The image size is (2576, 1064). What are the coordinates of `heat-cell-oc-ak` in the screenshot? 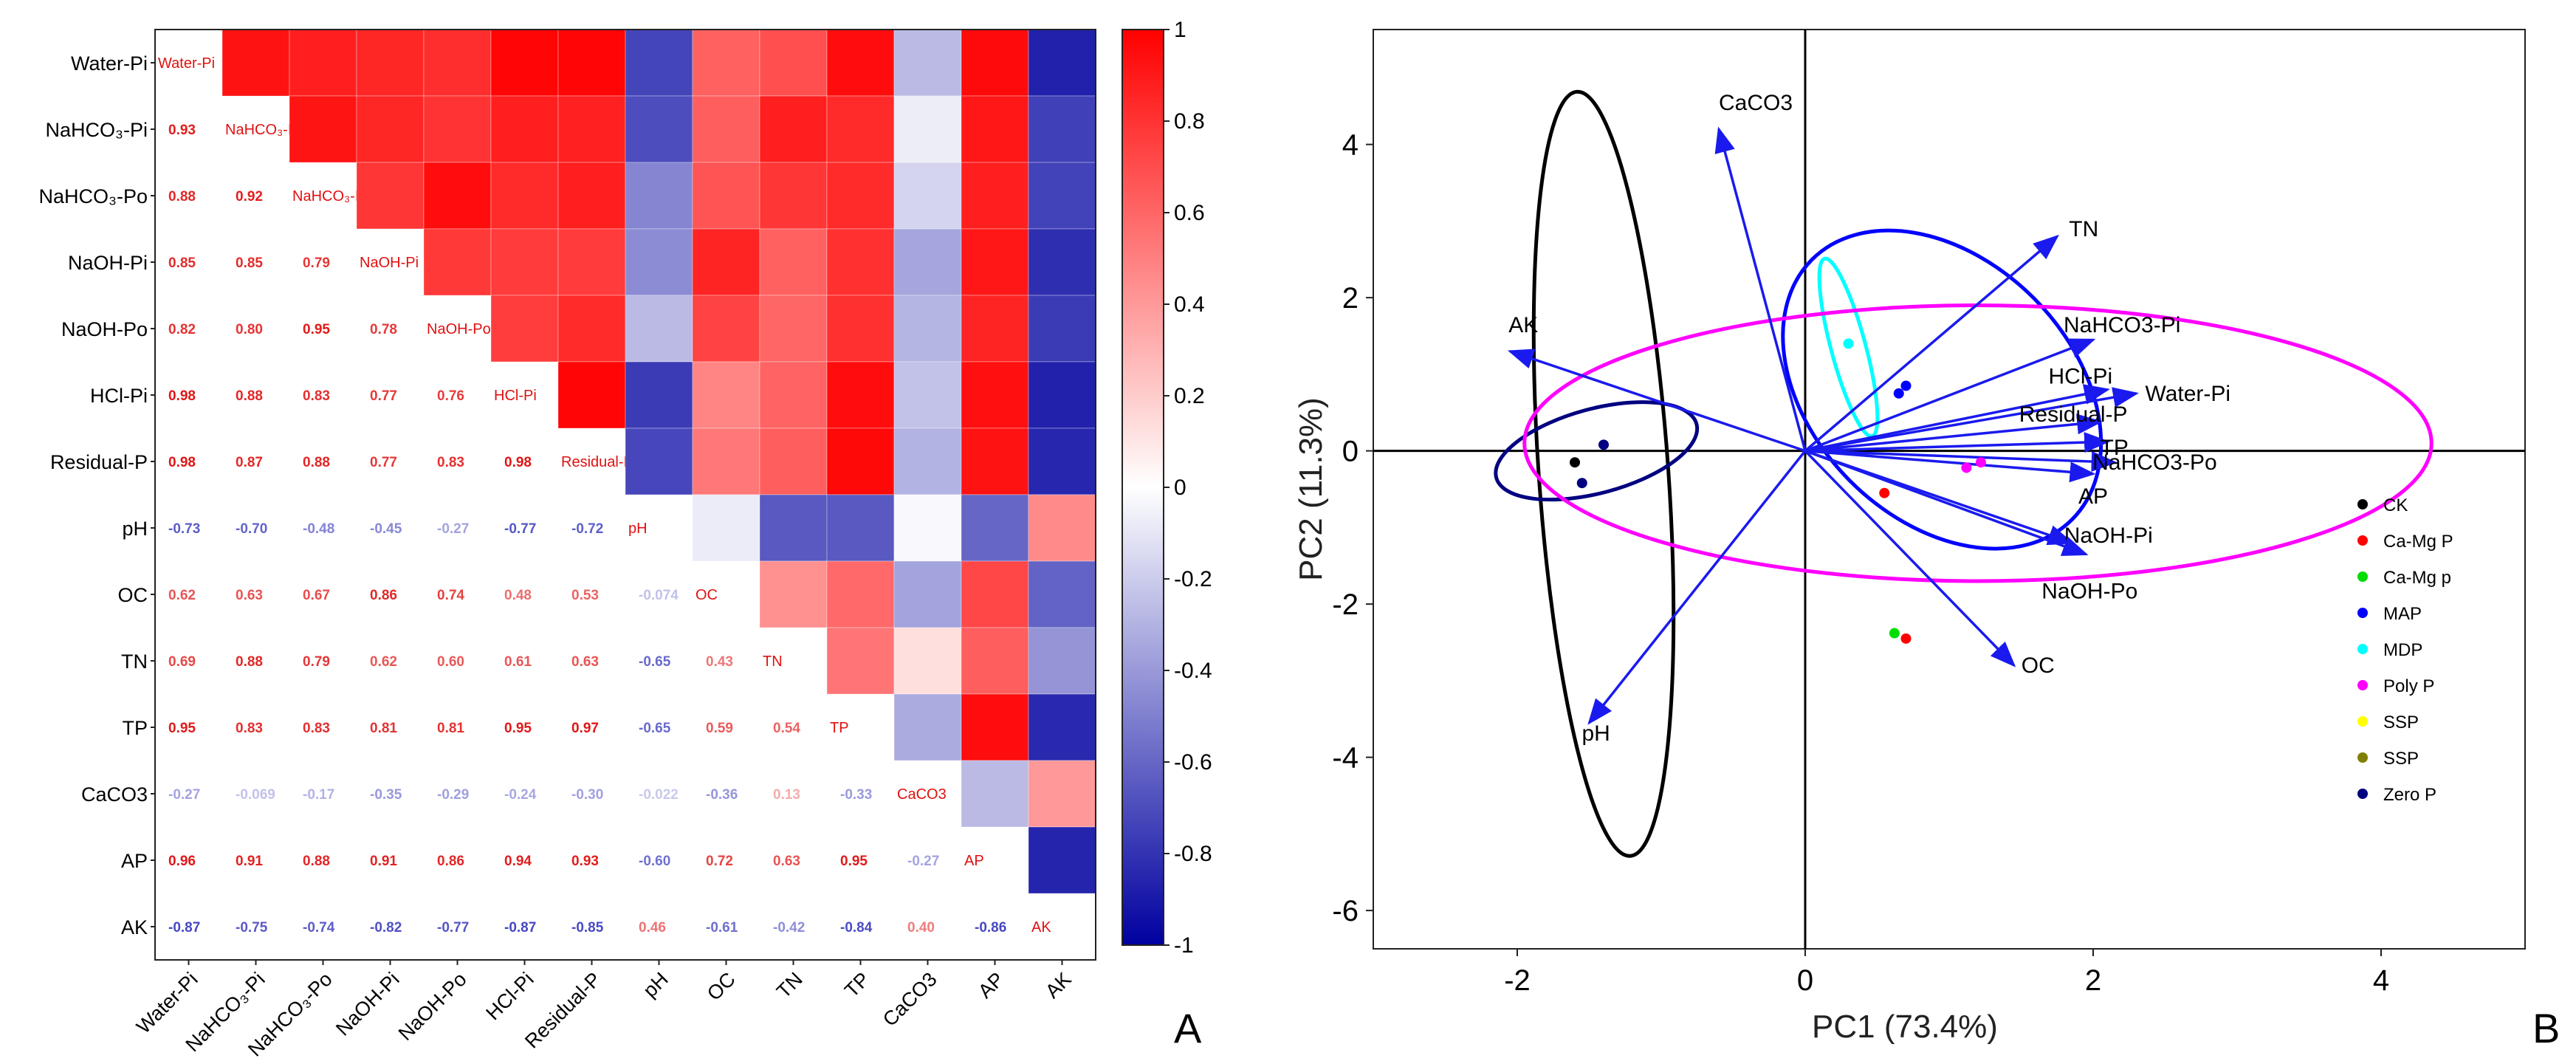 It's located at (1062, 594).